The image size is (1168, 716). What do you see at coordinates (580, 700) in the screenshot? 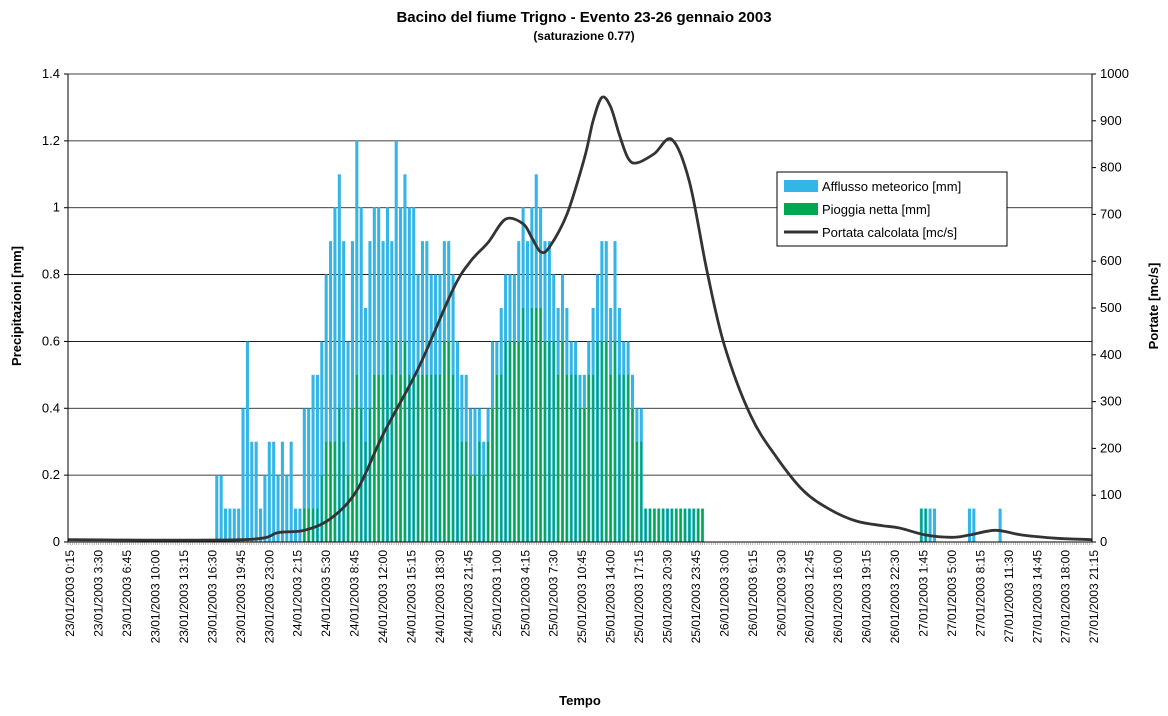
I see `x-axis-label: Tempo` at bounding box center [580, 700].